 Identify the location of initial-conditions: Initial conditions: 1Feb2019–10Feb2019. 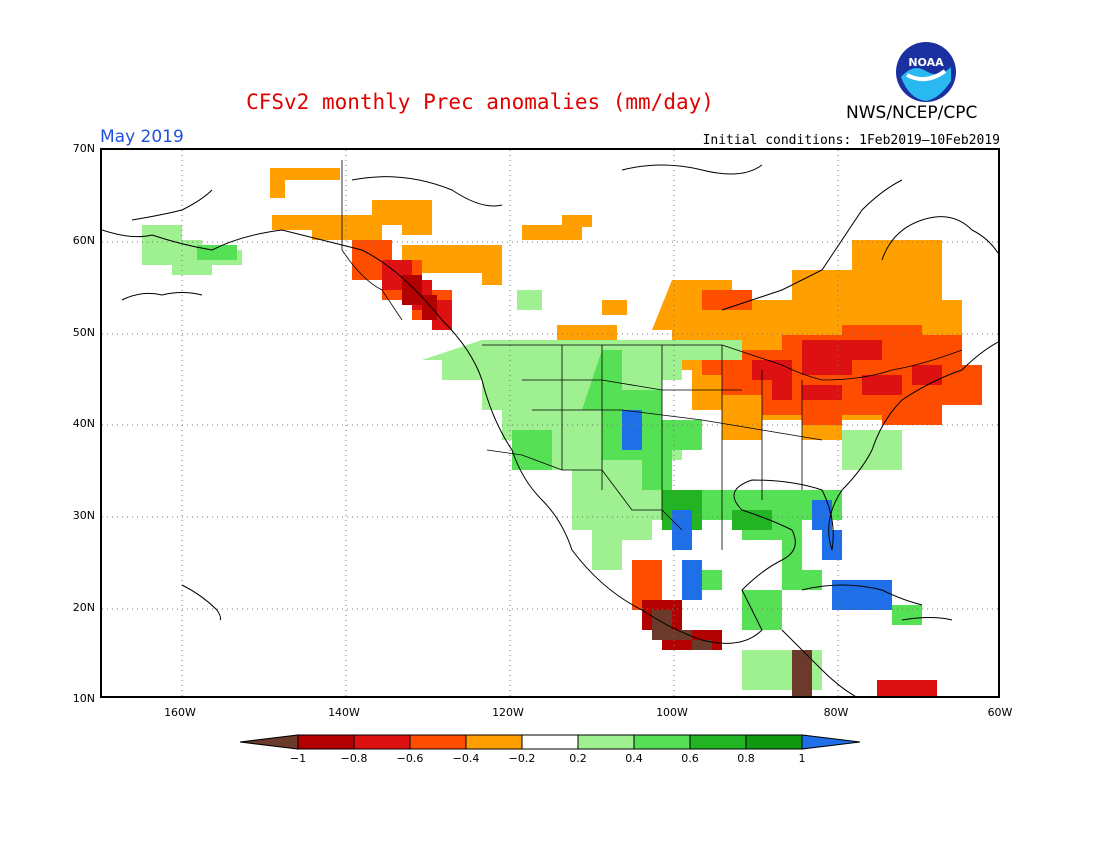
(851, 140).